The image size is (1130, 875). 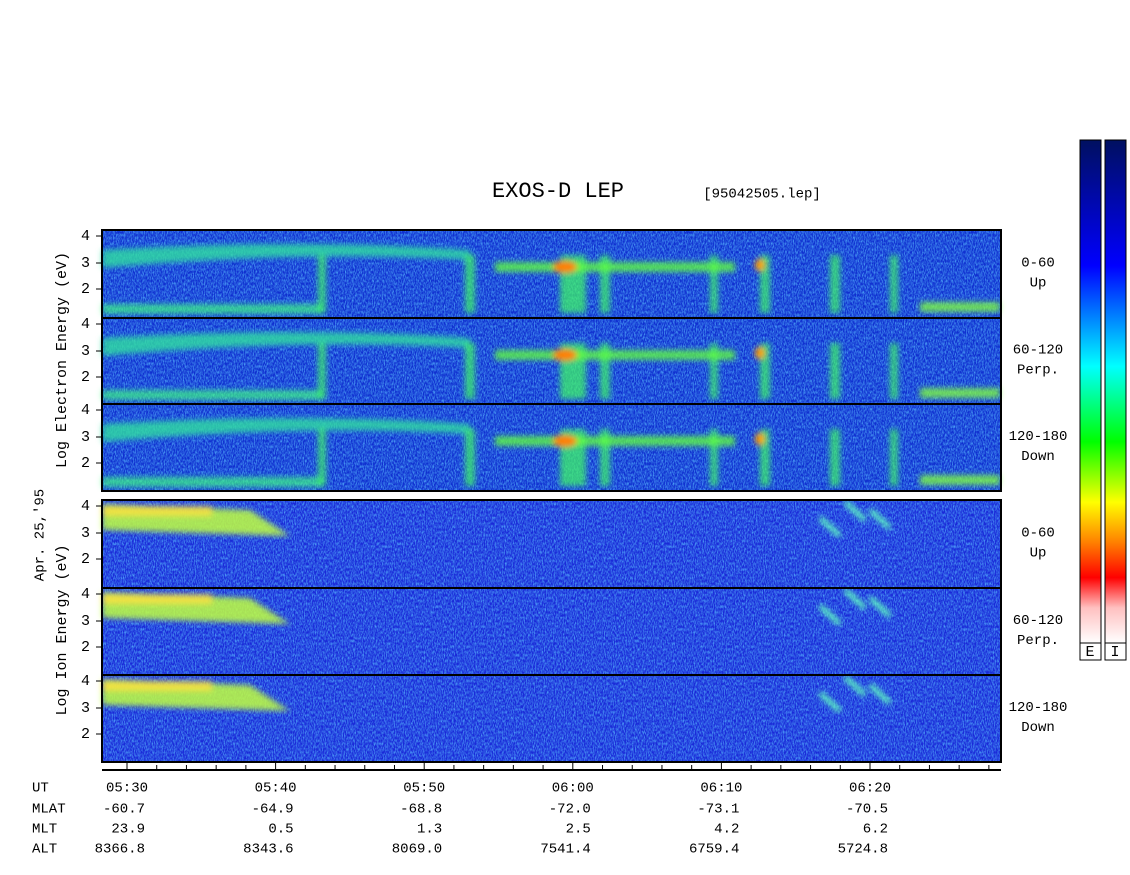 I want to click on orbit-value: 6.2, so click(x=875, y=830).